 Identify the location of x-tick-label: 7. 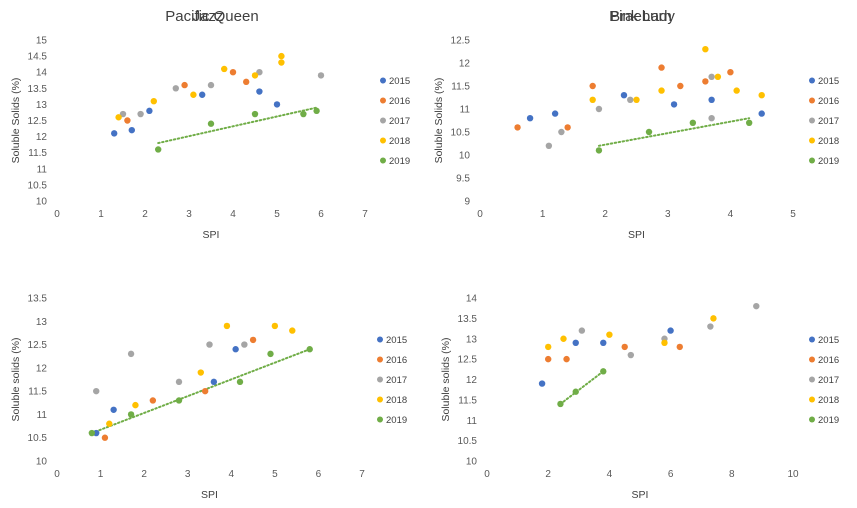
(365, 214).